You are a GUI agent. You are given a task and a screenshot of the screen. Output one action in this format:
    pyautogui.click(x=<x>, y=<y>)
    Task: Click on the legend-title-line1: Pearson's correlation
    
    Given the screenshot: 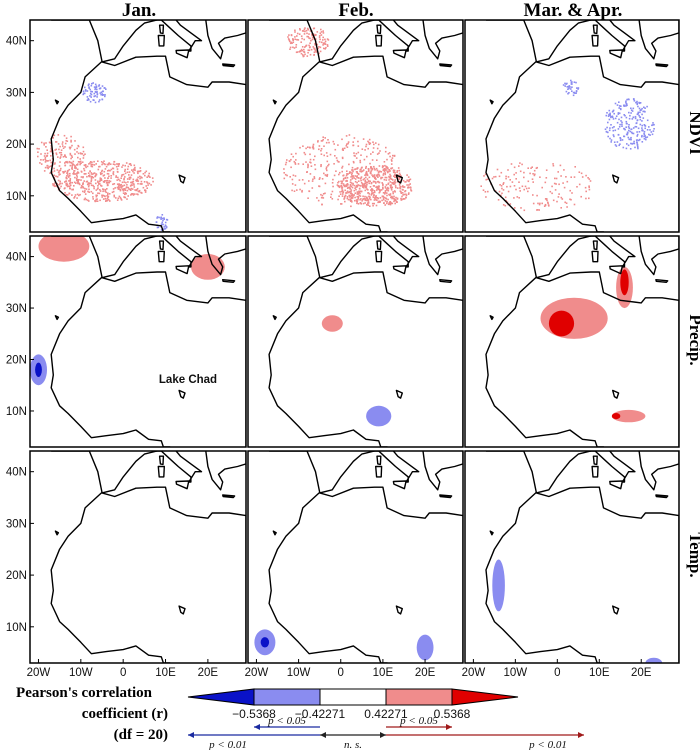 What is the action you would take?
    pyautogui.click(x=84, y=693)
    